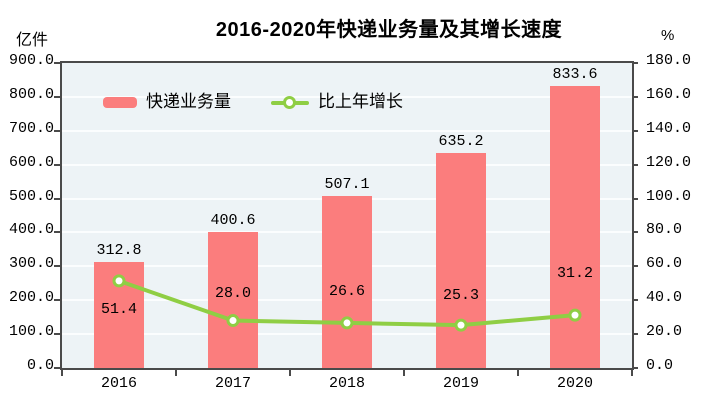 The height and width of the screenshot is (406, 703). What do you see at coordinates (574, 383) in the screenshot?
I see `x-axis-category-label: 2020` at bounding box center [574, 383].